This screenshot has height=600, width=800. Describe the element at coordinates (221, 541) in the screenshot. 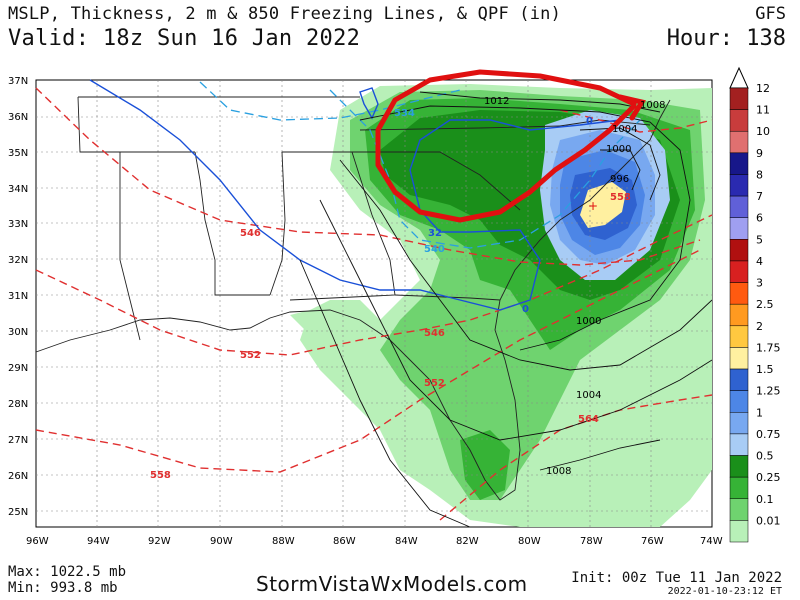

I see `longitude-label: 90W` at that location.